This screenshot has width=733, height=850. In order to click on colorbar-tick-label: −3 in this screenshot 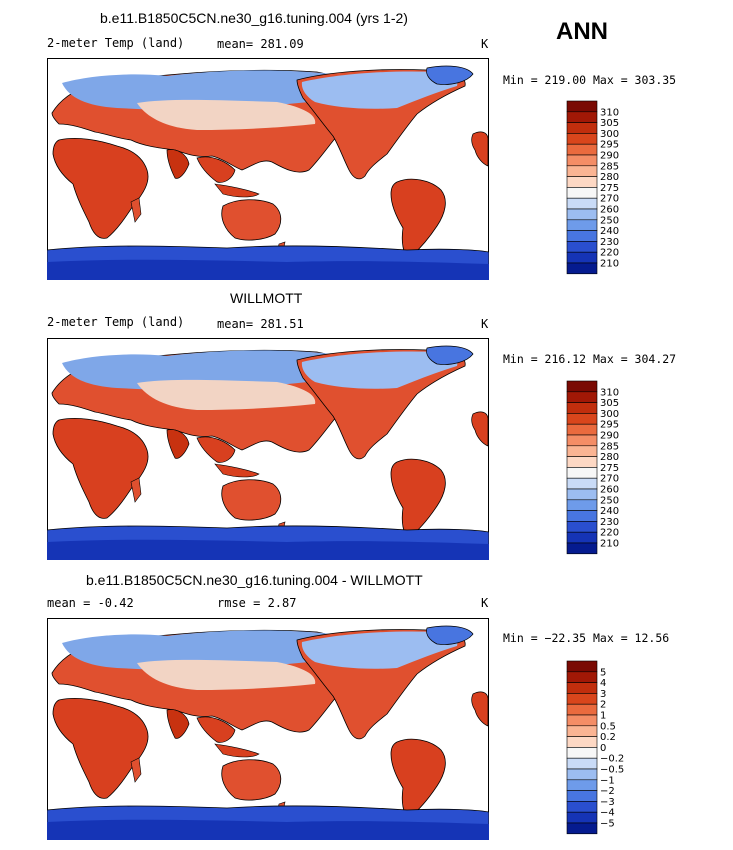, I will do `click(607, 802)`.